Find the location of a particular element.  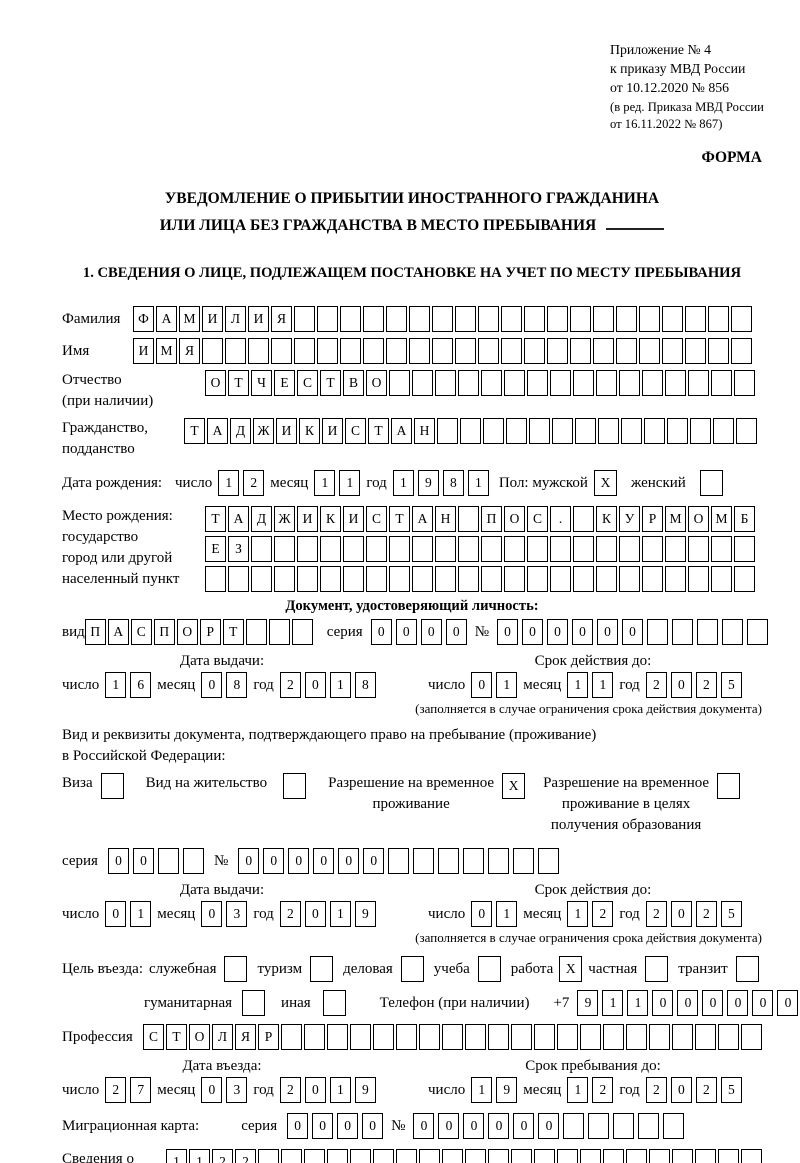

char-box: 8 is located at coordinates (365, 685).